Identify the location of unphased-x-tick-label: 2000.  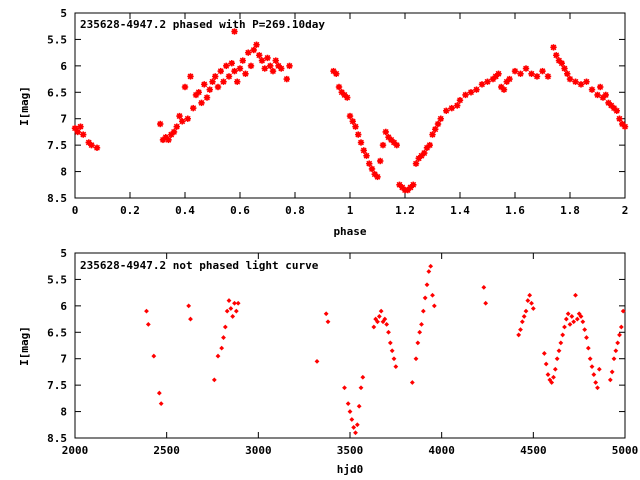
(75, 450).